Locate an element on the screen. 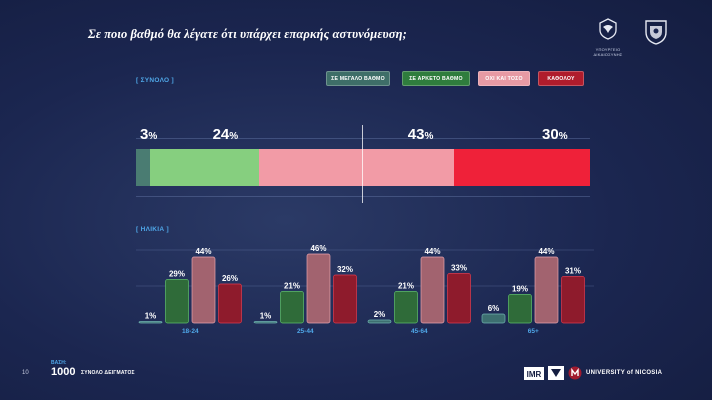 Image resolution: width=712 pixels, height=400 pixels. sample-base-label: ΒΑΣΗ: is located at coordinates (59, 363).